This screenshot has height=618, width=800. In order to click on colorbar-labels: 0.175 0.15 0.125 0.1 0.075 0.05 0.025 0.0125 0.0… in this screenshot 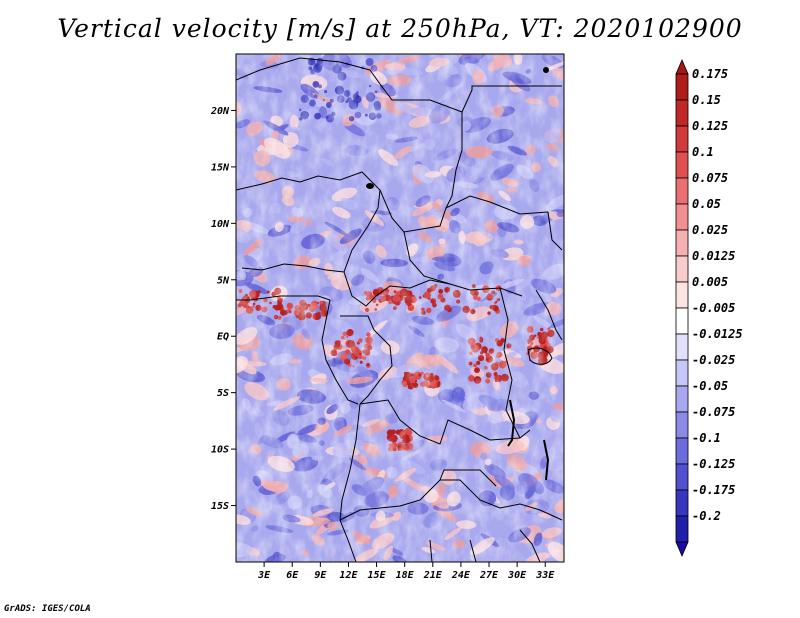, I will do `click(717, 295)`.